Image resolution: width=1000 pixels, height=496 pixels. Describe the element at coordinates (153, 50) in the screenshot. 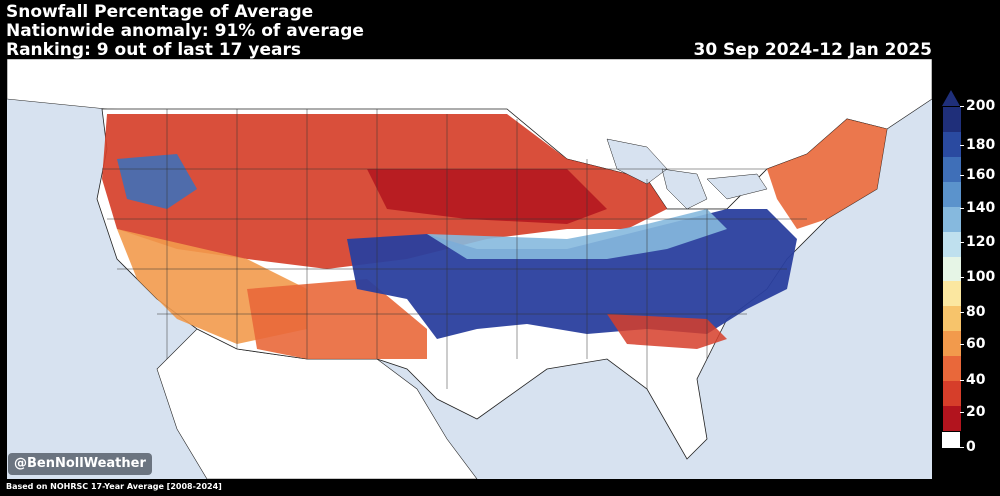

I see `ranking-text: Ranking: 9 out of last 17 years` at that location.